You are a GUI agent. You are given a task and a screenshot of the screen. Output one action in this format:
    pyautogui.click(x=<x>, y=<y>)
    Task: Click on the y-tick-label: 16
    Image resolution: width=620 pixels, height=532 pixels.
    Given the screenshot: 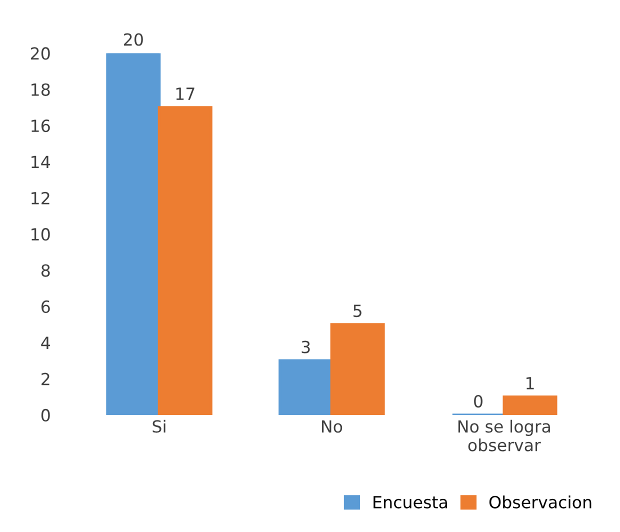 What is the action you would take?
    pyautogui.click(x=41, y=126)
    